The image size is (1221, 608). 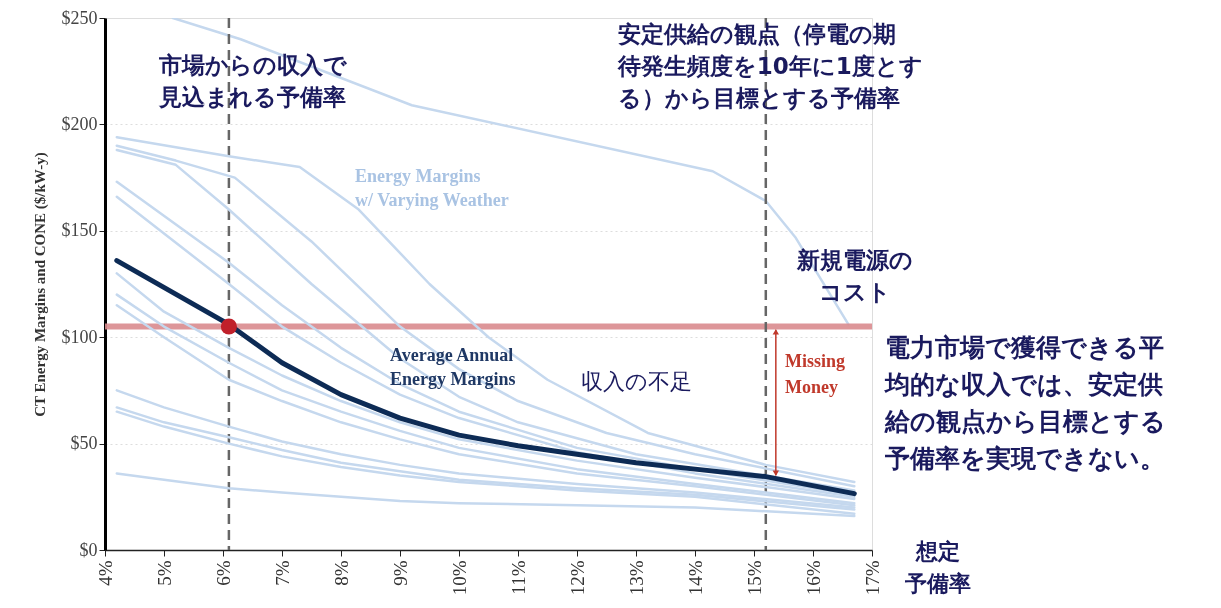 I want to click on y-tick-label: $250, so click(x=79, y=17).